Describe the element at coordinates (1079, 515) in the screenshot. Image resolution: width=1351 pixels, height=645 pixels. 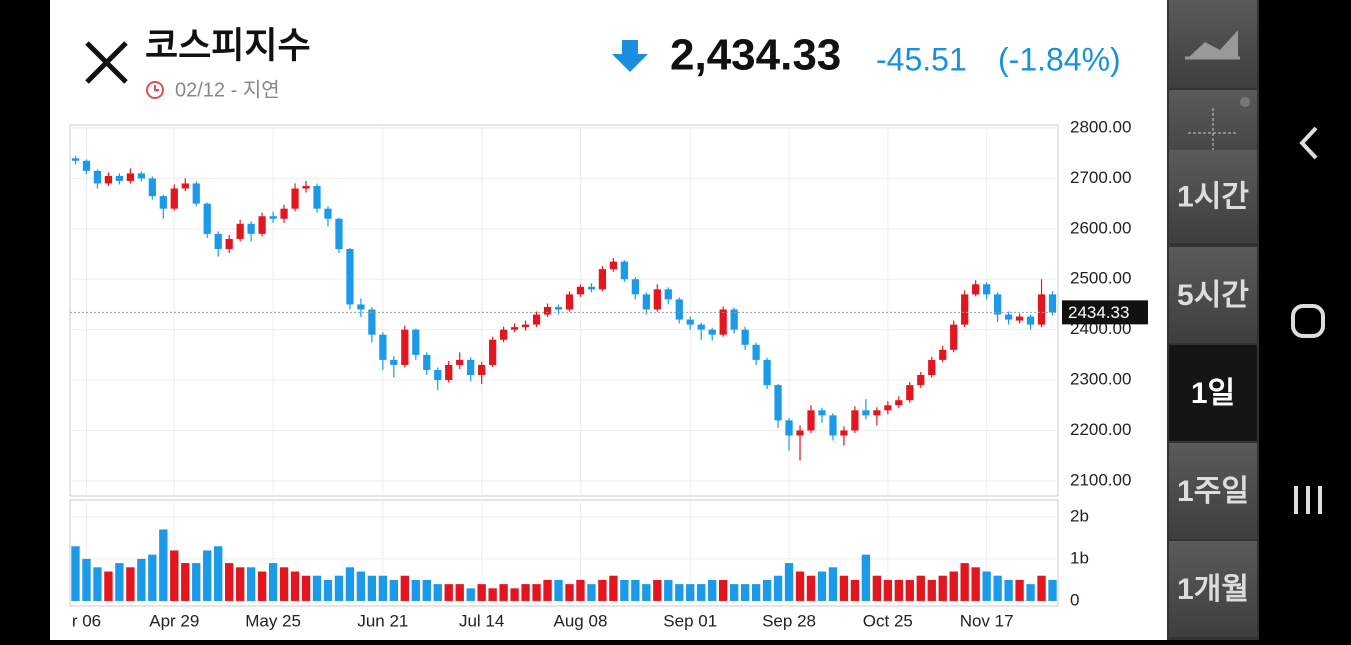
I see `volume-tick-label: 2b` at that location.